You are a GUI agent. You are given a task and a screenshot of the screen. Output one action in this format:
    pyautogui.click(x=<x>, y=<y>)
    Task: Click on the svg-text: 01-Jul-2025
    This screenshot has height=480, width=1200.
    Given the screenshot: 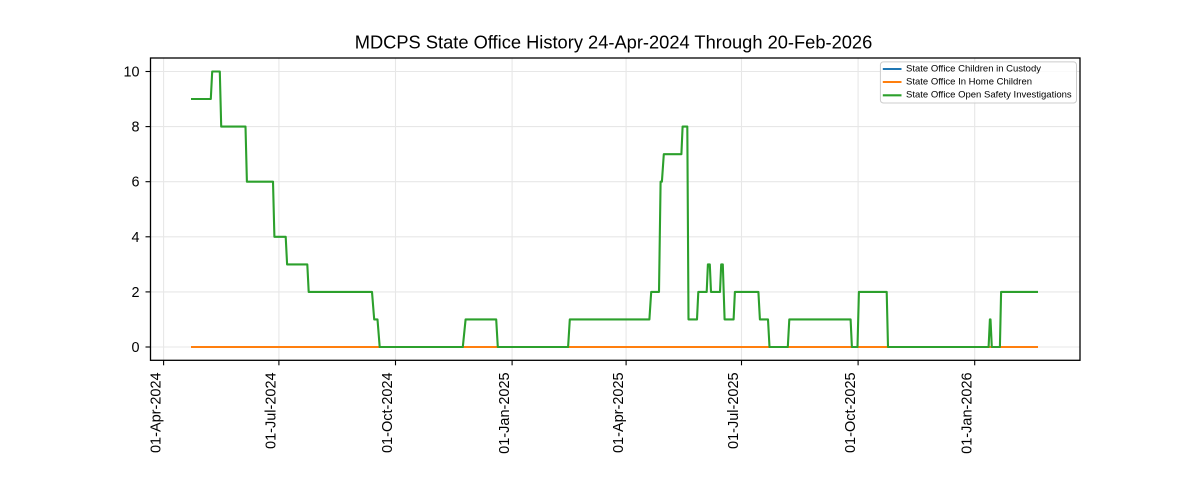 What is the action you would take?
    pyautogui.click(x=734, y=410)
    